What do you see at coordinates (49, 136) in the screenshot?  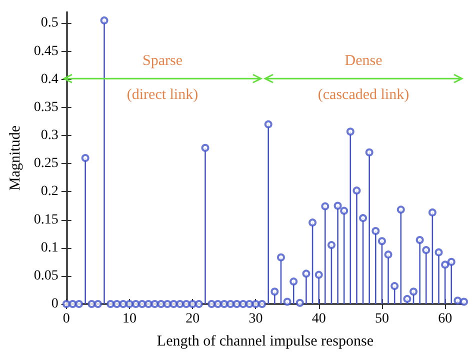 I see `y-tick-label: 0.3` at bounding box center [49, 136].